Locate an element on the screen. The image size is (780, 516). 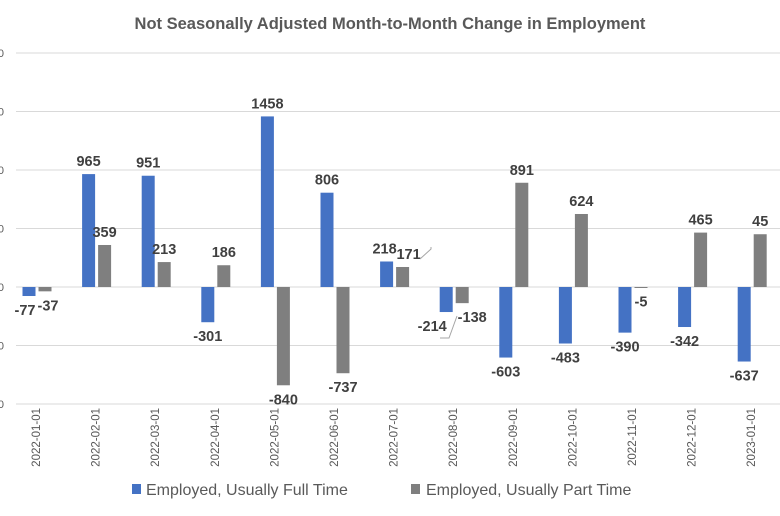
x-tick-label: 2022-09-01 is located at coordinates (514, 437).